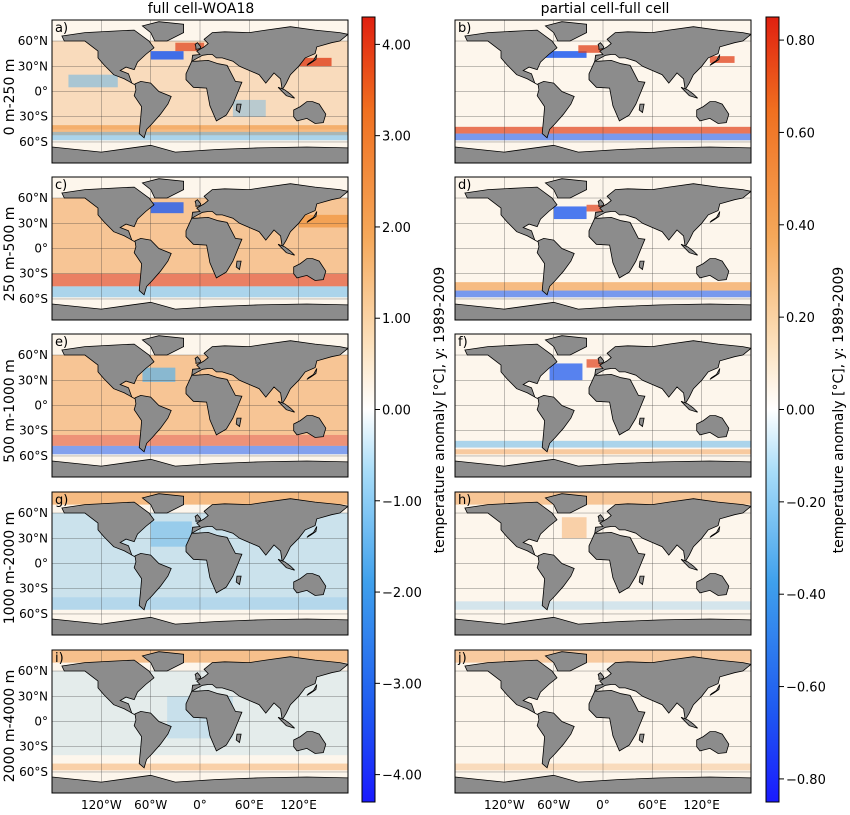 The width and height of the screenshot is (850, 815). I want to click on colorbar-tick-label: −2.00, so click(402, 593).